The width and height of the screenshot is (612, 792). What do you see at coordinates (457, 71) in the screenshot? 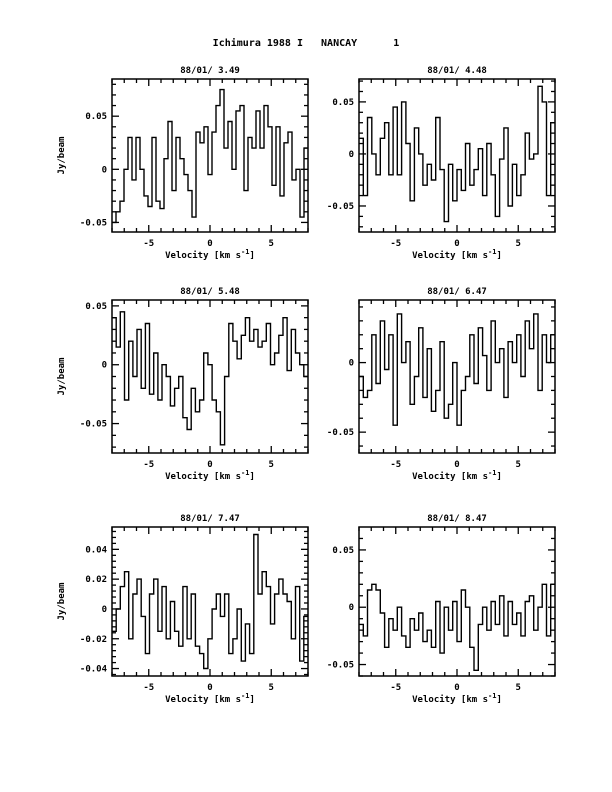
I see `panel-title: 88/01/ 4.48` at bounding box center [457, 71].